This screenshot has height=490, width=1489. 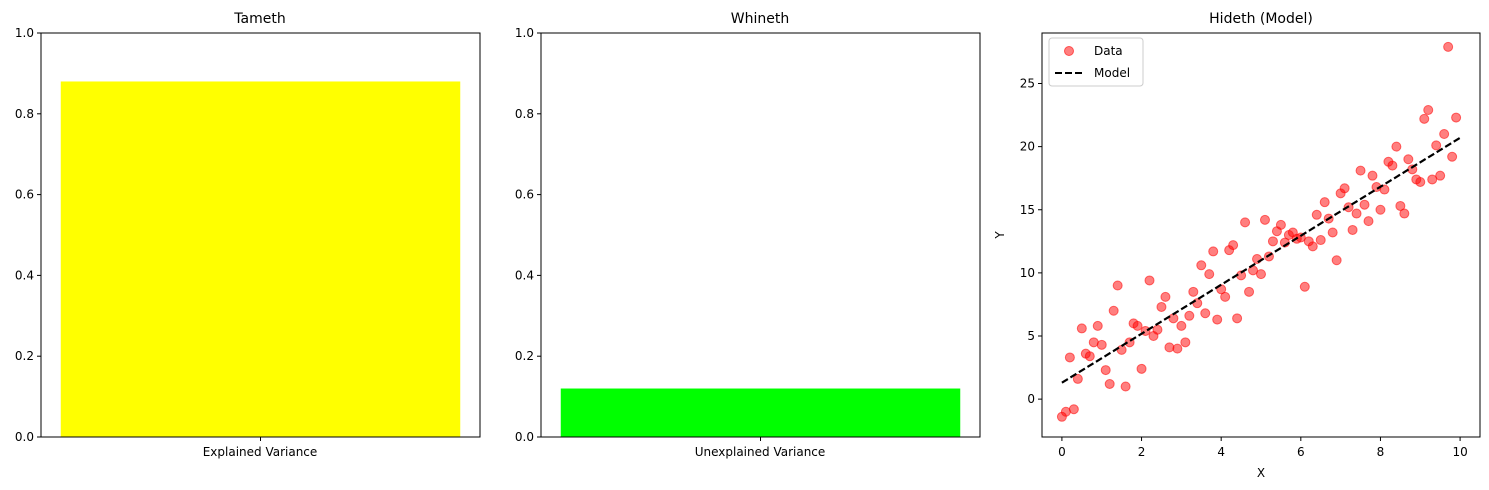 What do you see at coordinates (1096, 62) in the screenshot?
I see `legend: Data Model` at bounding box center [1096, 62].